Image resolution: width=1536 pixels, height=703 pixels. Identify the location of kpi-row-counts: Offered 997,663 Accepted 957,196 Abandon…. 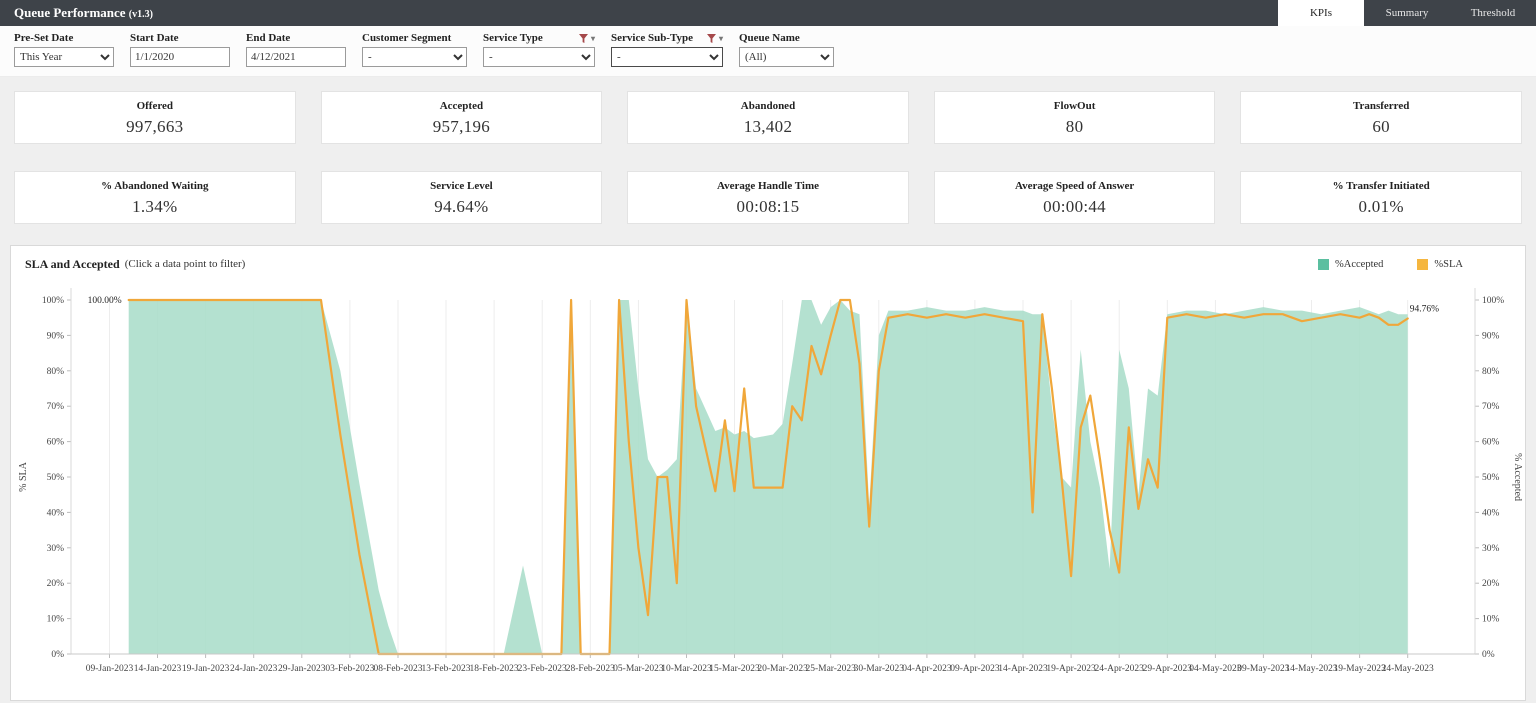
(768, 117).